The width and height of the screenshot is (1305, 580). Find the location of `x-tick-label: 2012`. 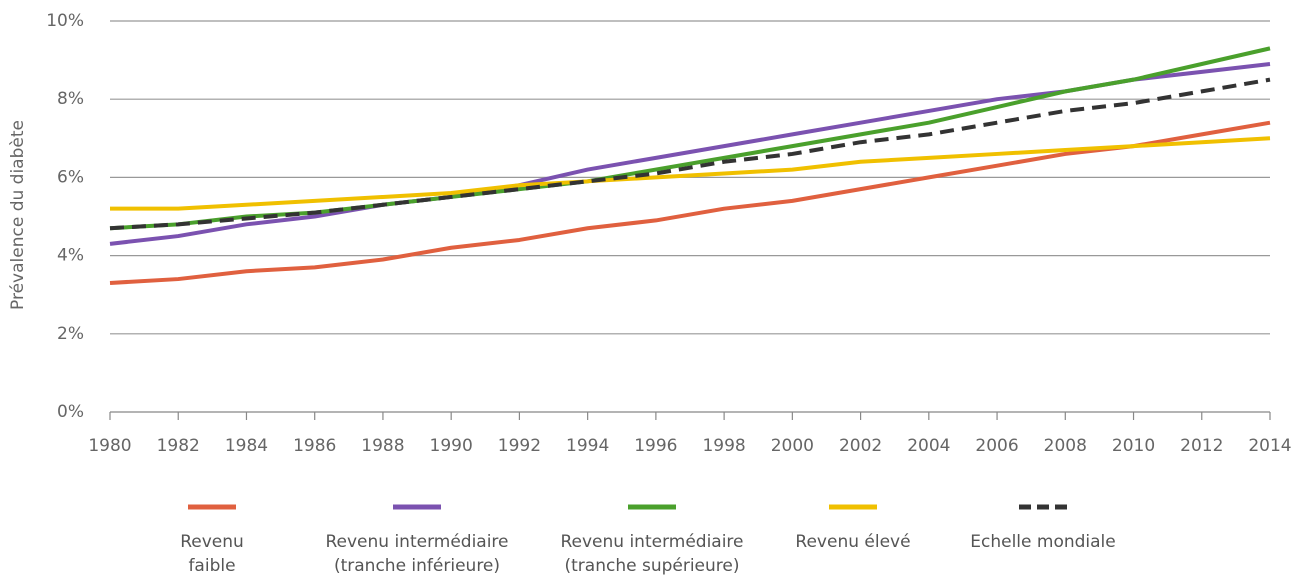

x-tick-label: 2012 is located at coordinates (1201, 446).